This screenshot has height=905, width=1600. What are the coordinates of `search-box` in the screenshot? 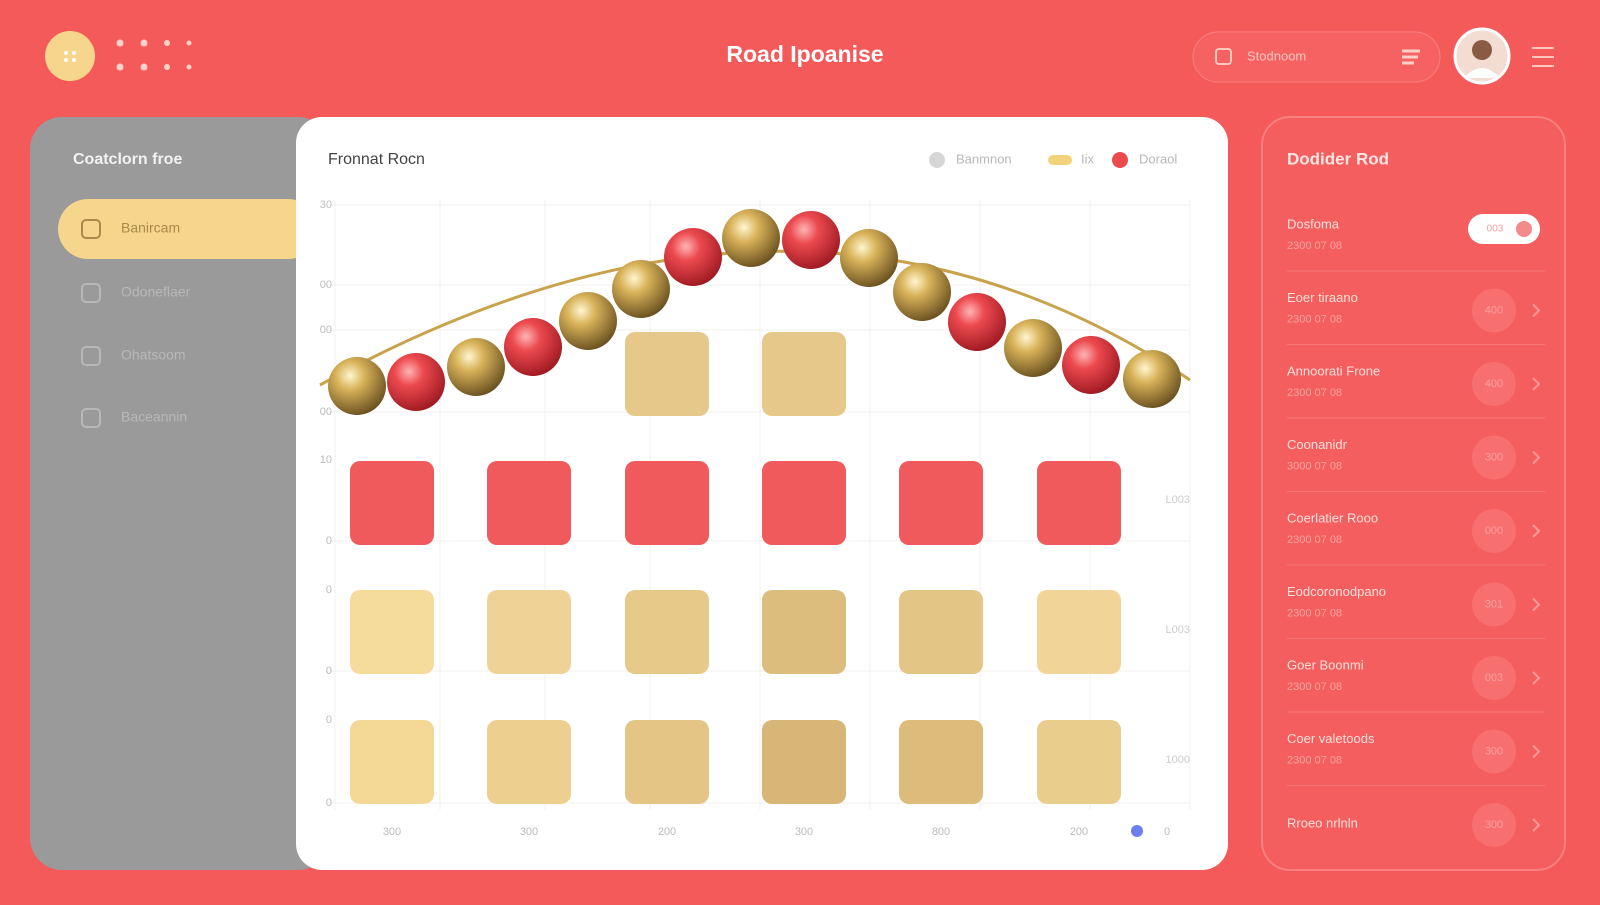 It's located at (1316, 57).